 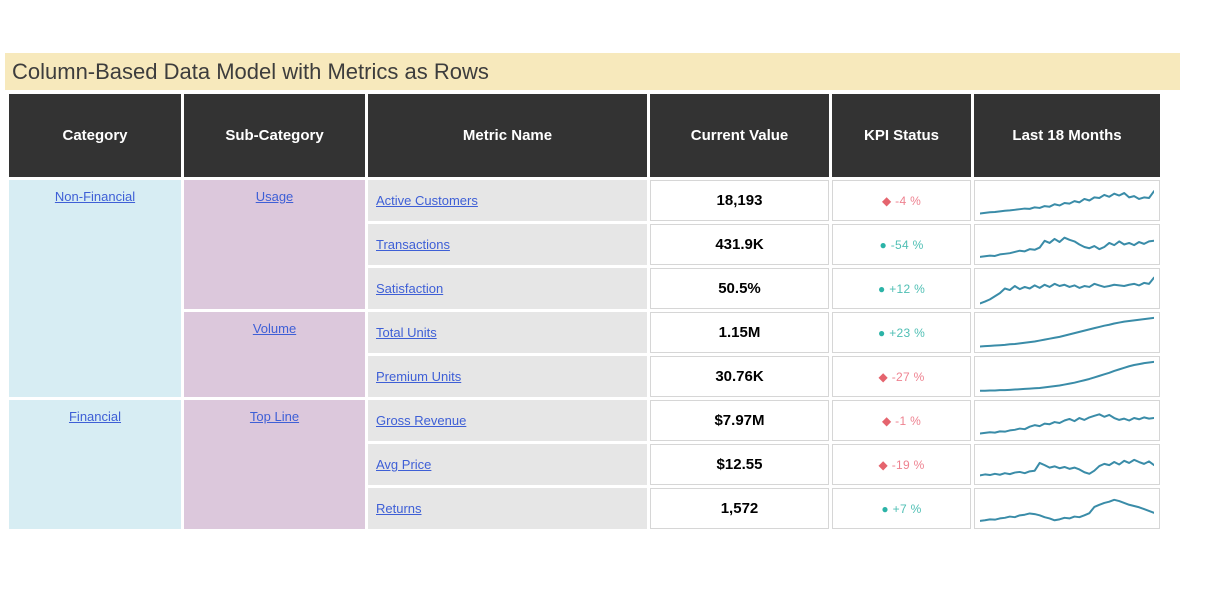 I want to click on kpi-status-value: -54 %, so click(x=907, y=244).